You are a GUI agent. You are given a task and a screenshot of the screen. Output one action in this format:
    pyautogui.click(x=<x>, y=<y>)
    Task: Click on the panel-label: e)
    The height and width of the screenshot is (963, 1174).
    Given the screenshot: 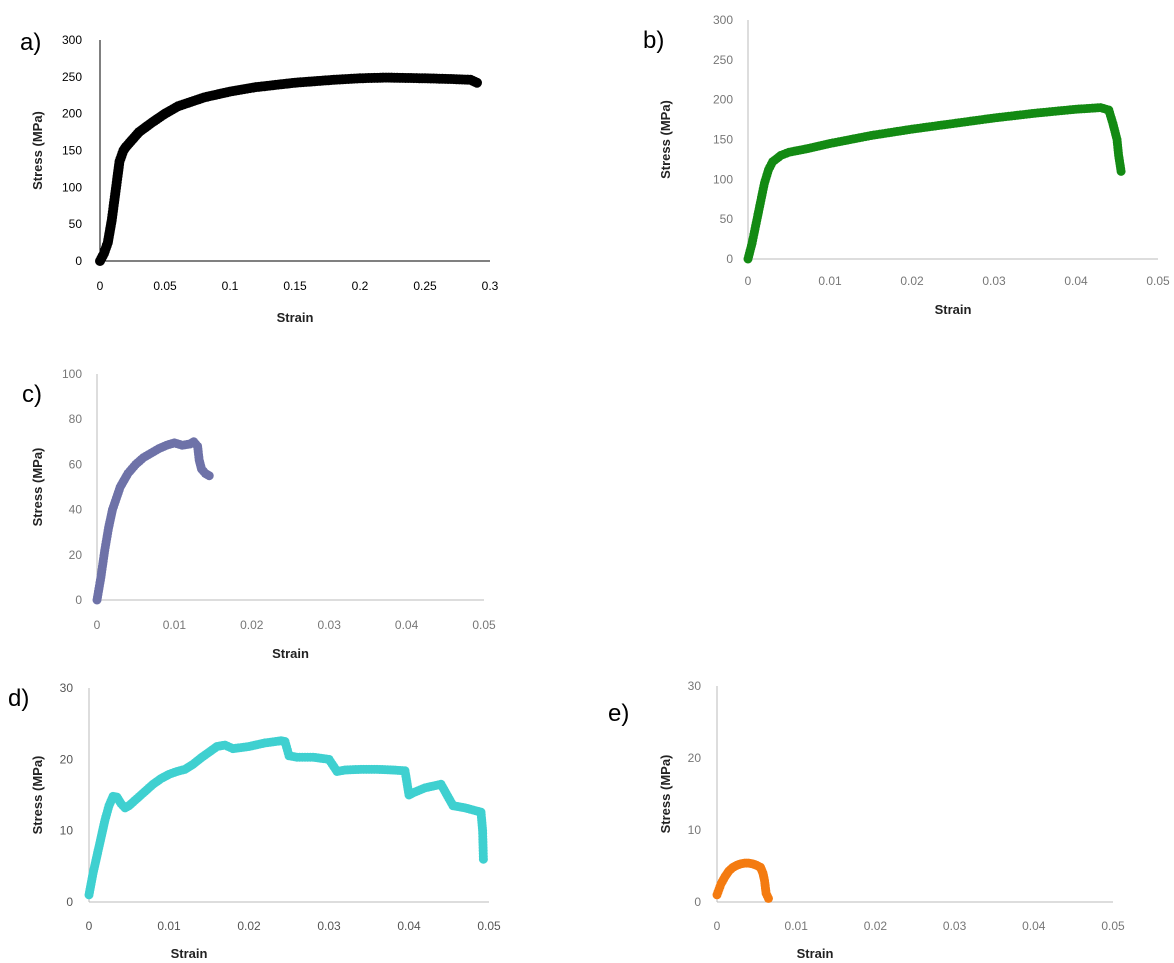 What is the action you would take?
    pyautogui.click(x=618, y=713)
    